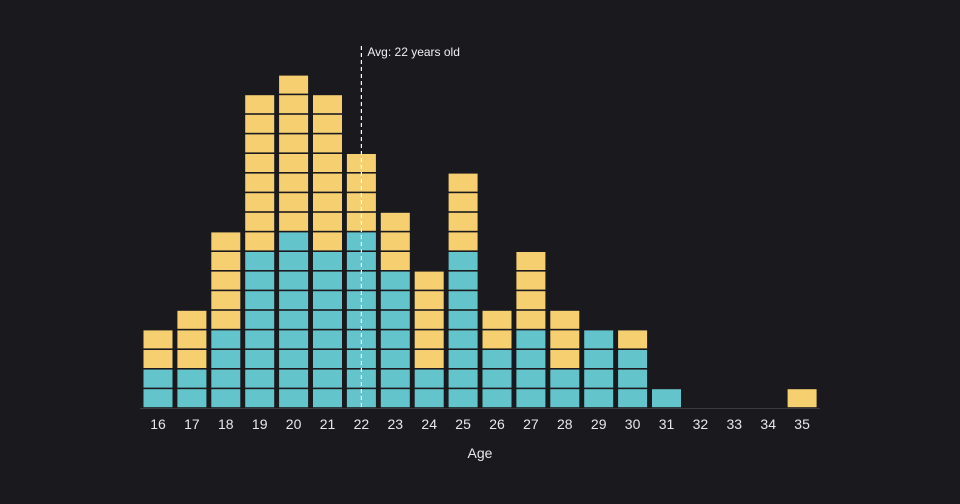 This screenshot has height=504, width=960. What do you see at coordinates (701, 424) in the screenshot?
I see `x-tick-label: 32` at bounding box center [701, 424].